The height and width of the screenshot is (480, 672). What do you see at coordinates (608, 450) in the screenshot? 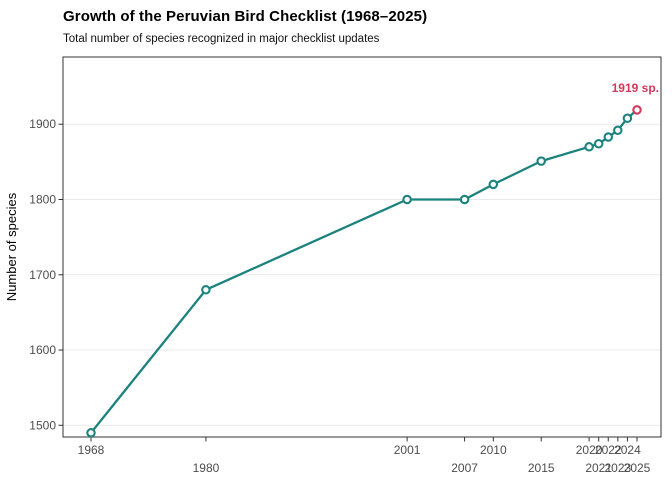
I see `x-tick-label-2022: 2022` at bounding box center [608, 450].